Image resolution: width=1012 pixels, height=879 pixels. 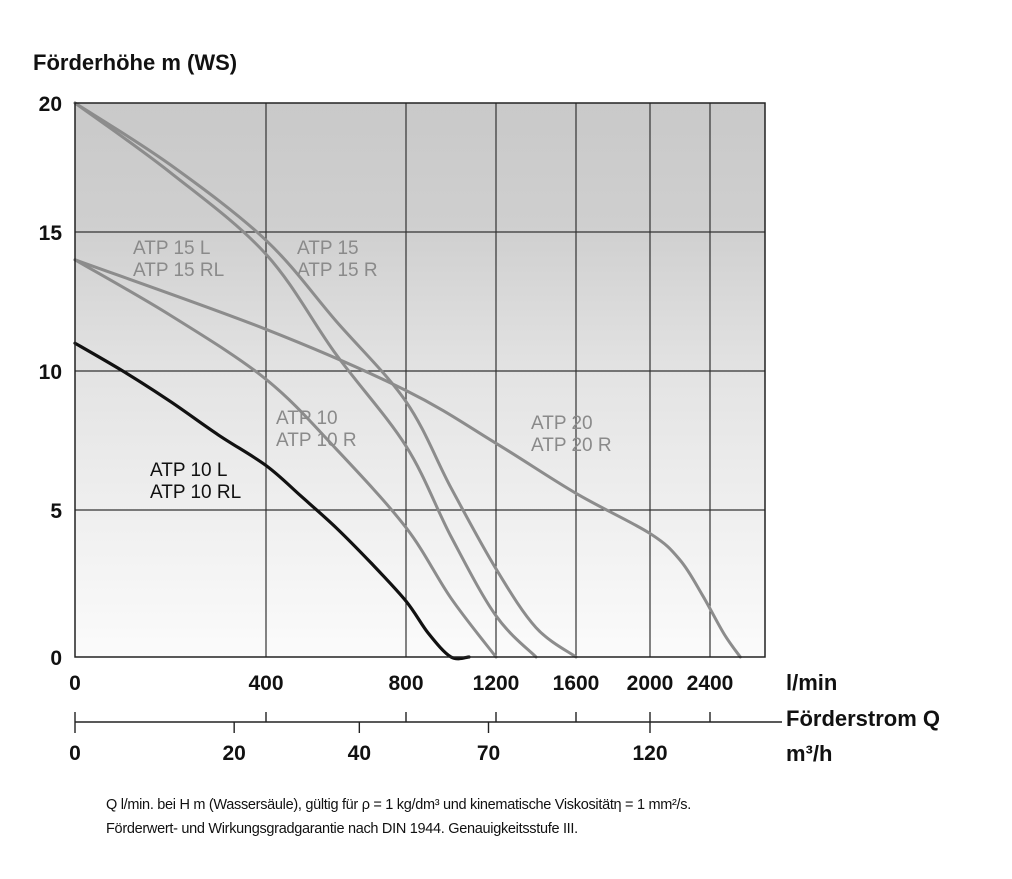 What do you see at coordinates (178, 270) in the screenshot?
I see `series-label: ATP 15 RL` at bounding box center [178, 270].